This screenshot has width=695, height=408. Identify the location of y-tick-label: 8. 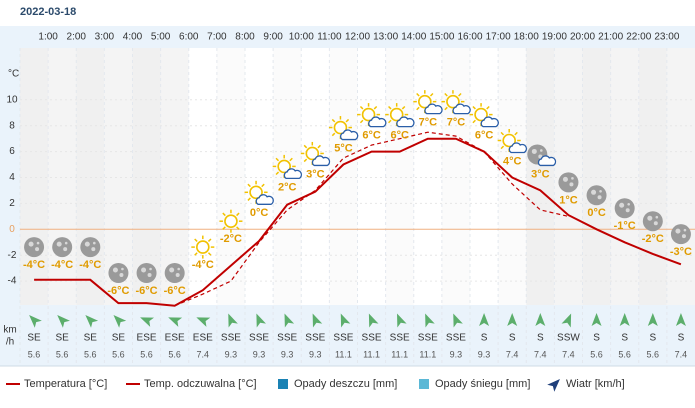
(12, 125).